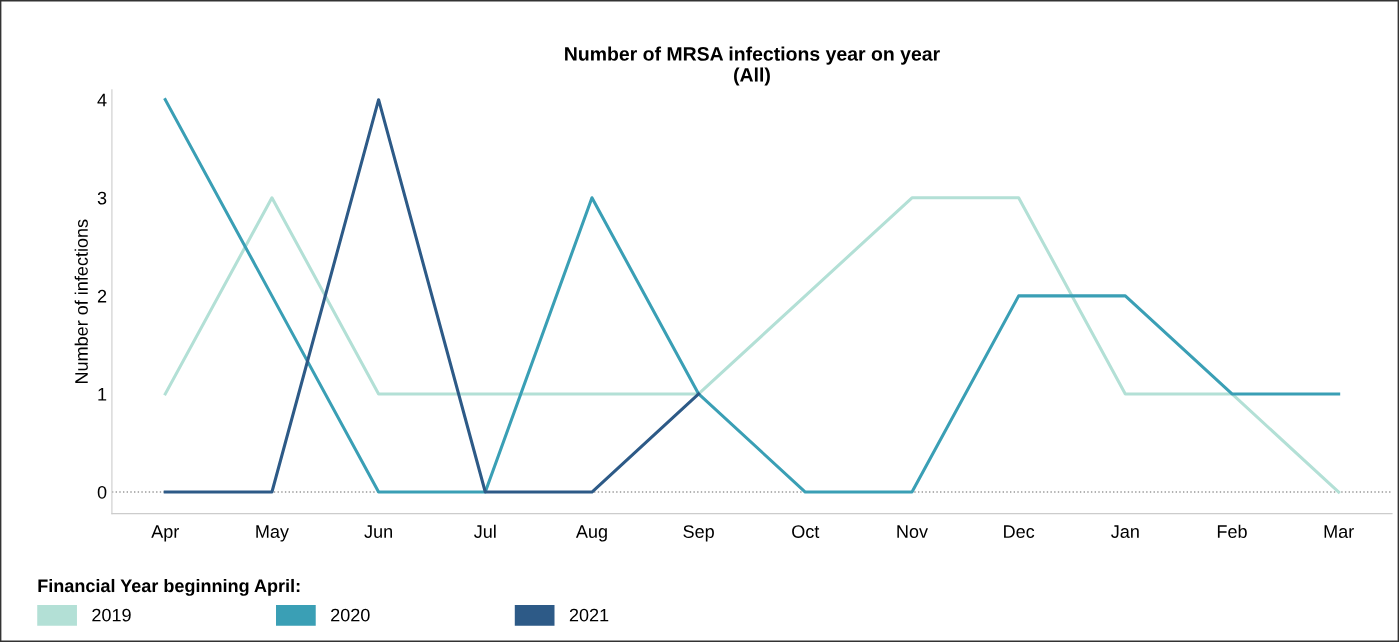 The height and width of the screenshot is (642, 1399). What do you see at coordinates (1019, 531) in the screenshot?
I see `x-tick-label: Dec` at bounding box center [1019, 531].